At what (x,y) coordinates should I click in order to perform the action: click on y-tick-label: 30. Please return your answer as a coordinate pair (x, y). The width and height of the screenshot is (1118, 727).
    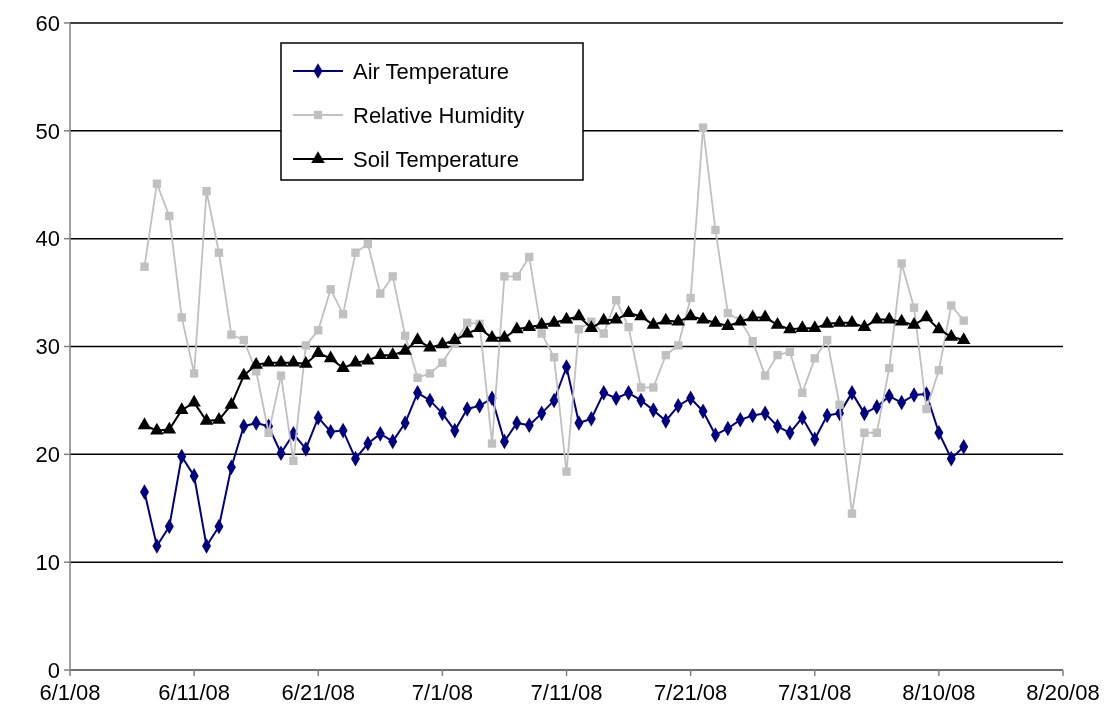
    Looking at the image, I should click on (47, 347).